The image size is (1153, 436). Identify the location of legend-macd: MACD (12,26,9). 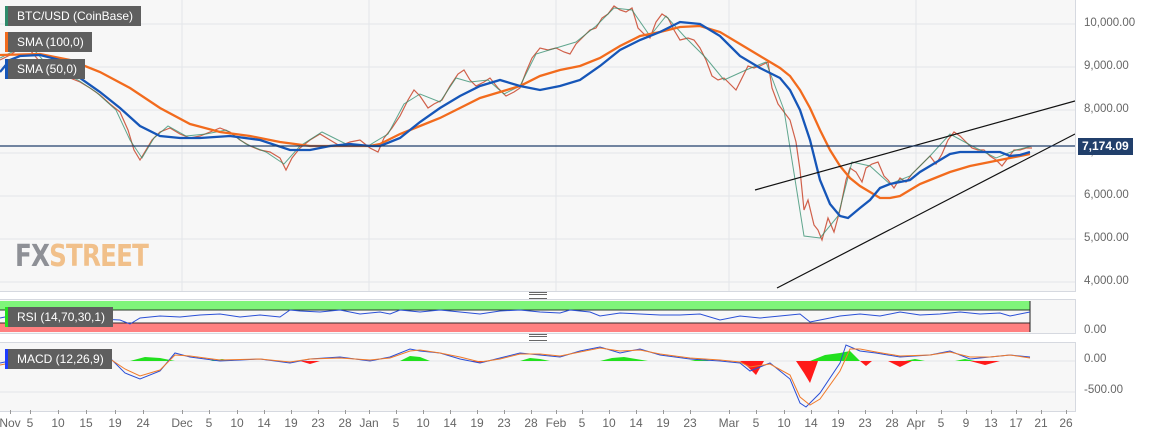
(58, 359).